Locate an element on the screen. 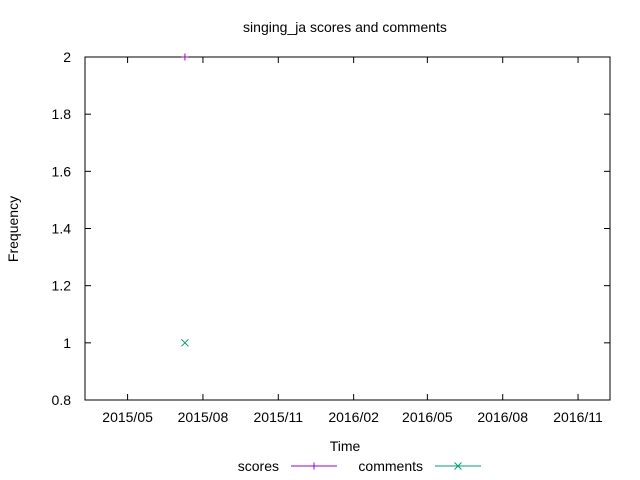 Image resolution: width=640 pixels, height=480 pixels. x-tick-label: 2015/08 is located at coordinates (203, 417).